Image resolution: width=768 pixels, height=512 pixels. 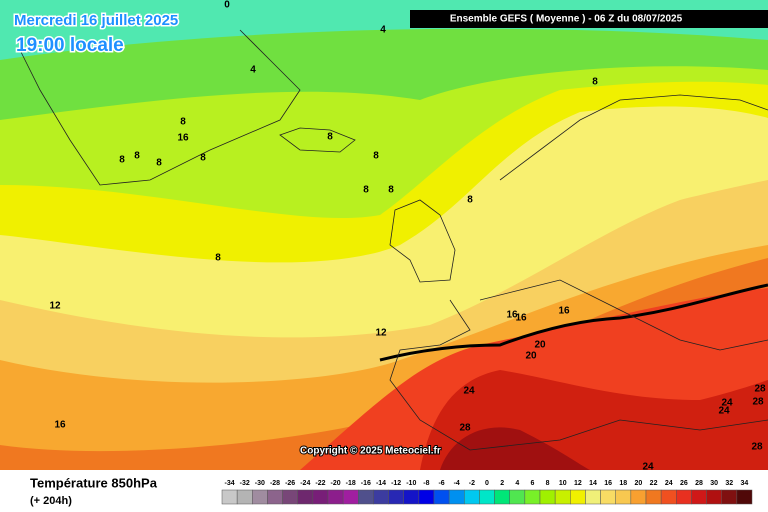 I want to click on lead-time: (+ 204h), so click(x=51, y=501).